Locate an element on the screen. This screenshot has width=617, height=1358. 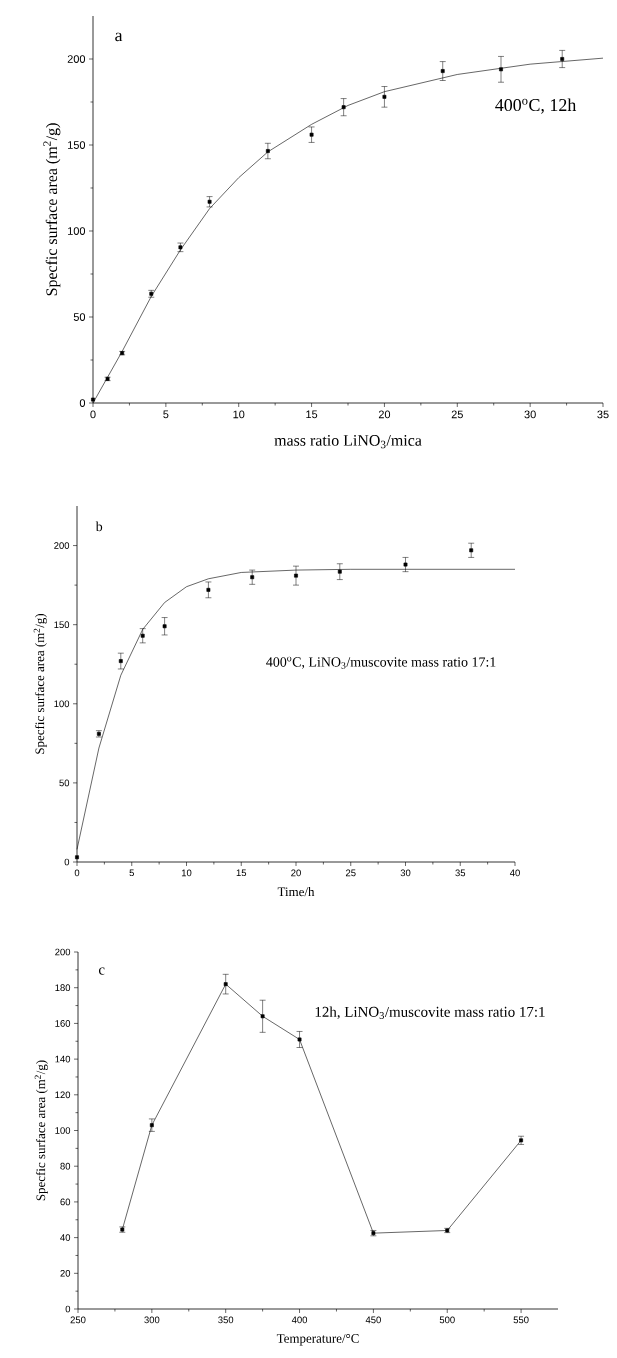
y-tick-label: 120 is located at coordinates (63, 1095).